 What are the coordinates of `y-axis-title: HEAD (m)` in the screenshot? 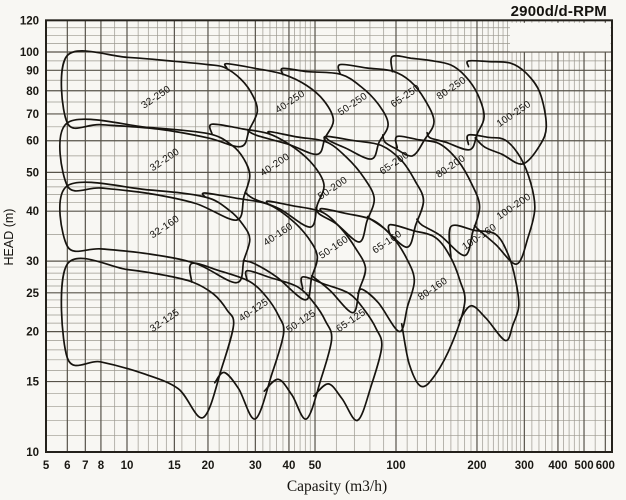 It's located at (9, 237).